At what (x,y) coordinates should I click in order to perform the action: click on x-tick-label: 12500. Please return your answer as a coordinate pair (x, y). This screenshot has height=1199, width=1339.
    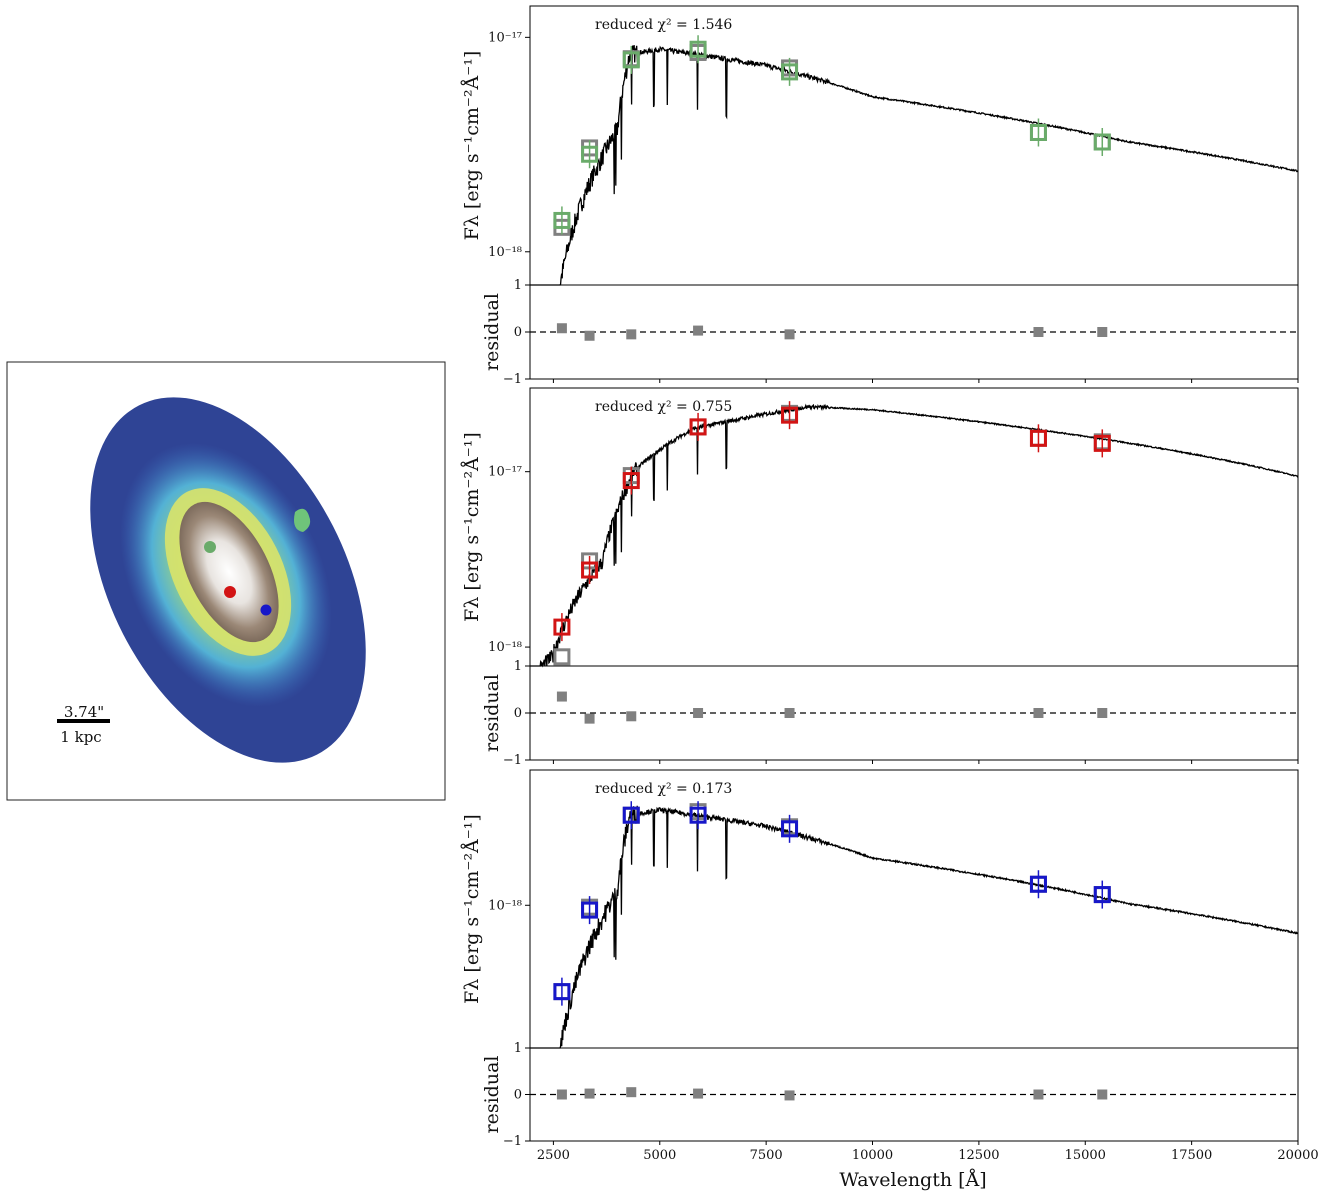
    Looking at the image, I should click on (978, 1155).